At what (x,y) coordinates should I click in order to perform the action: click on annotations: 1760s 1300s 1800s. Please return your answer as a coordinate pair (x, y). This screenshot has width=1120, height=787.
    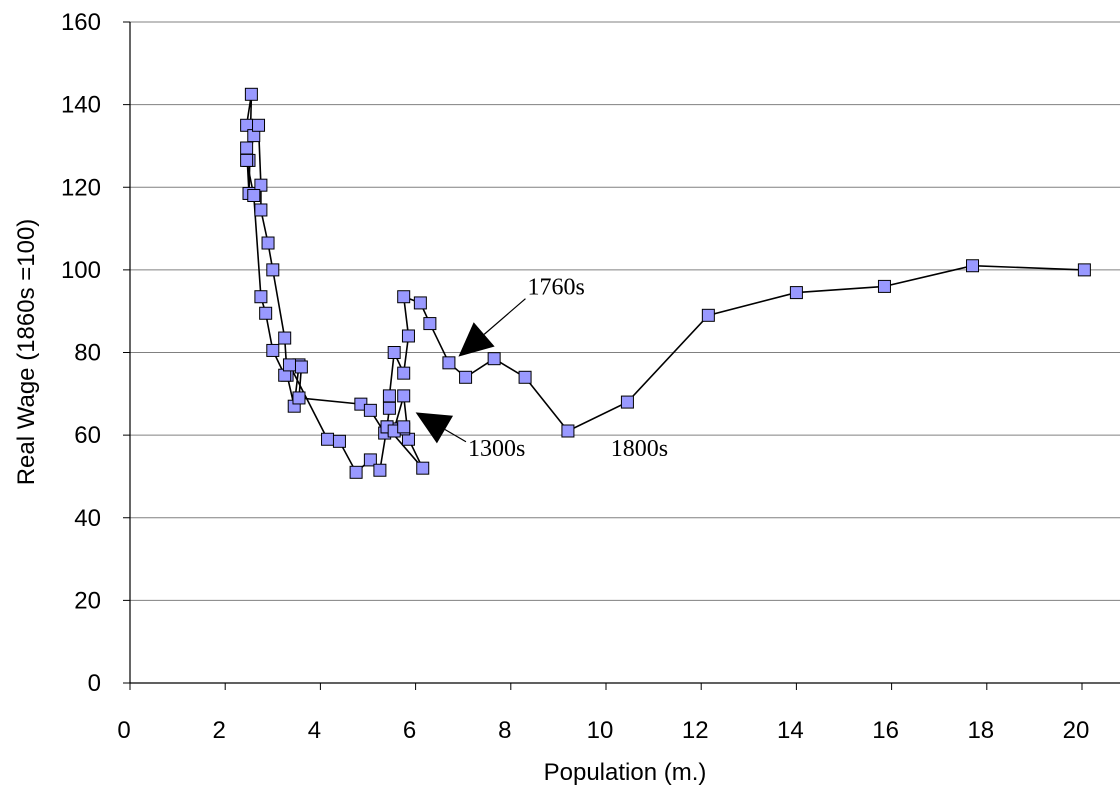
    Looking at the image, I should click on (541, 368).